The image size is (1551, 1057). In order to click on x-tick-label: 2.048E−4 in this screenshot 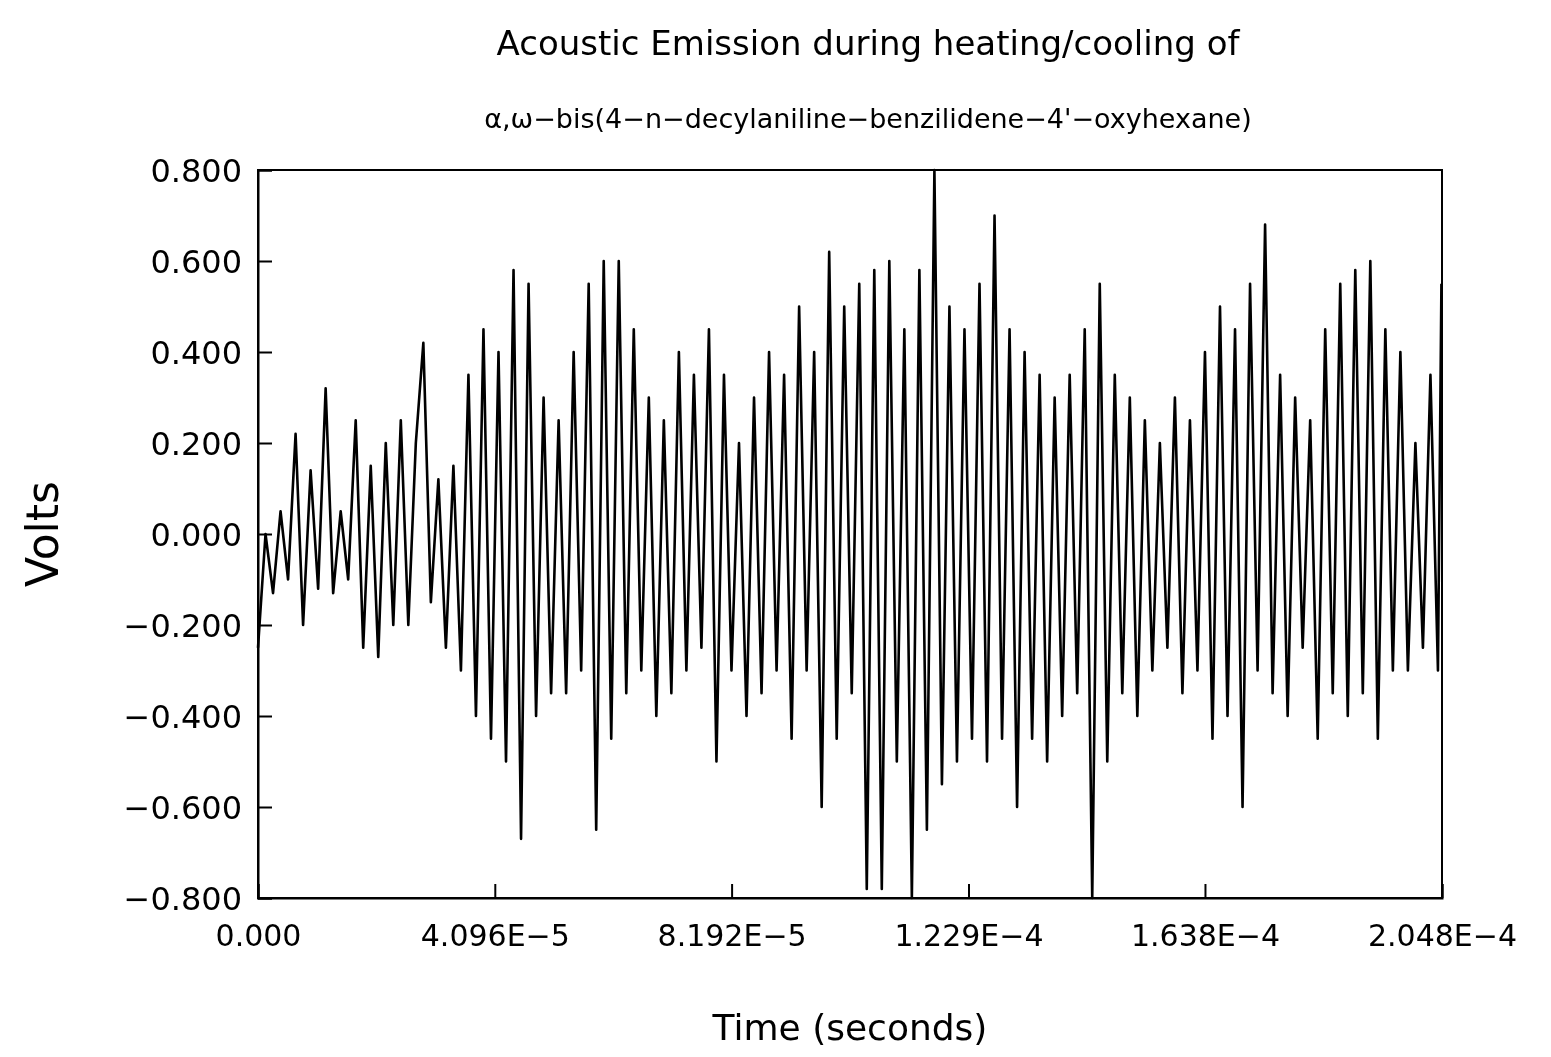, I will do `click(1442, 935)`.